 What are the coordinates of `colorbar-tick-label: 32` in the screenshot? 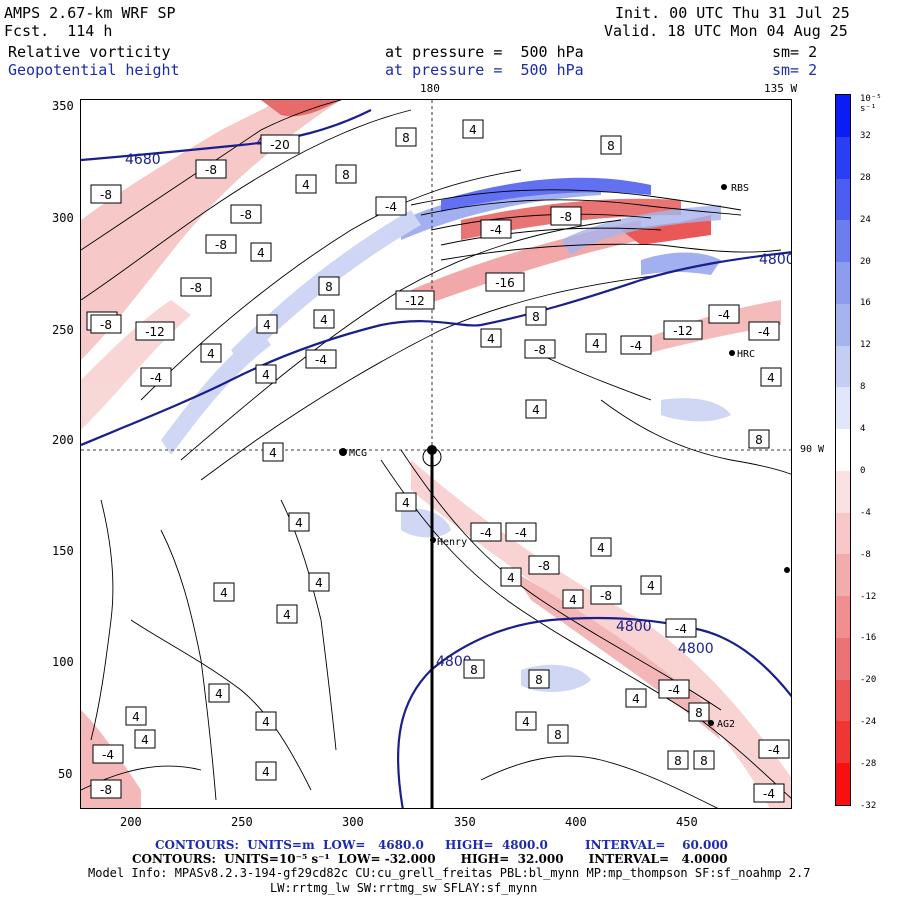 It's located at (865, 135).